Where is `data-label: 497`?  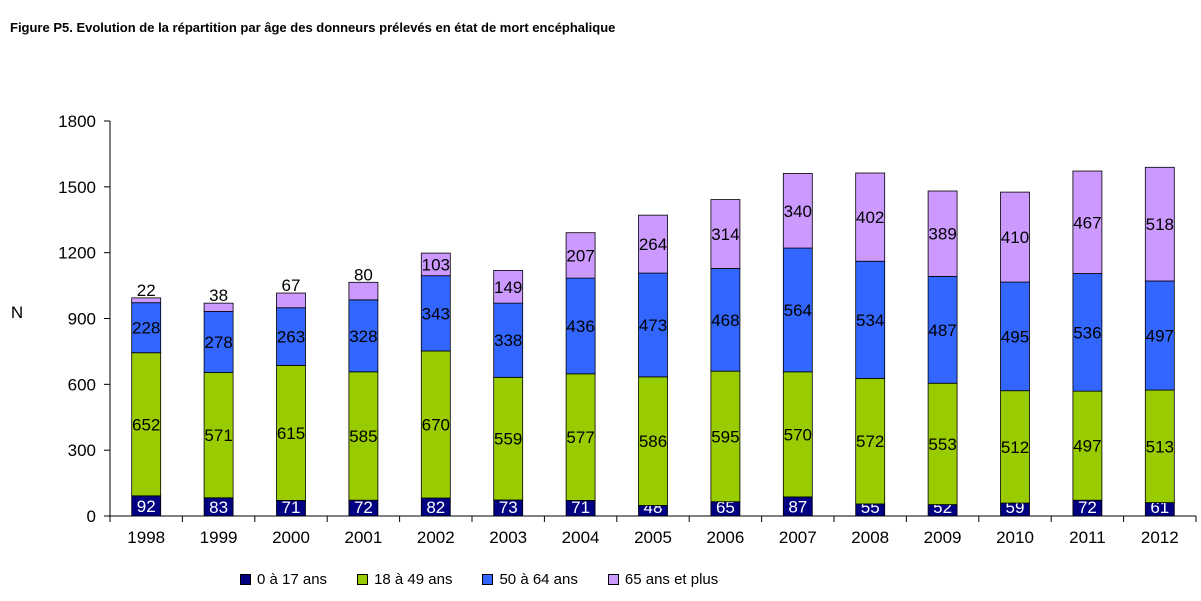
data-label: 497 is located at coordinates (1160, 336).